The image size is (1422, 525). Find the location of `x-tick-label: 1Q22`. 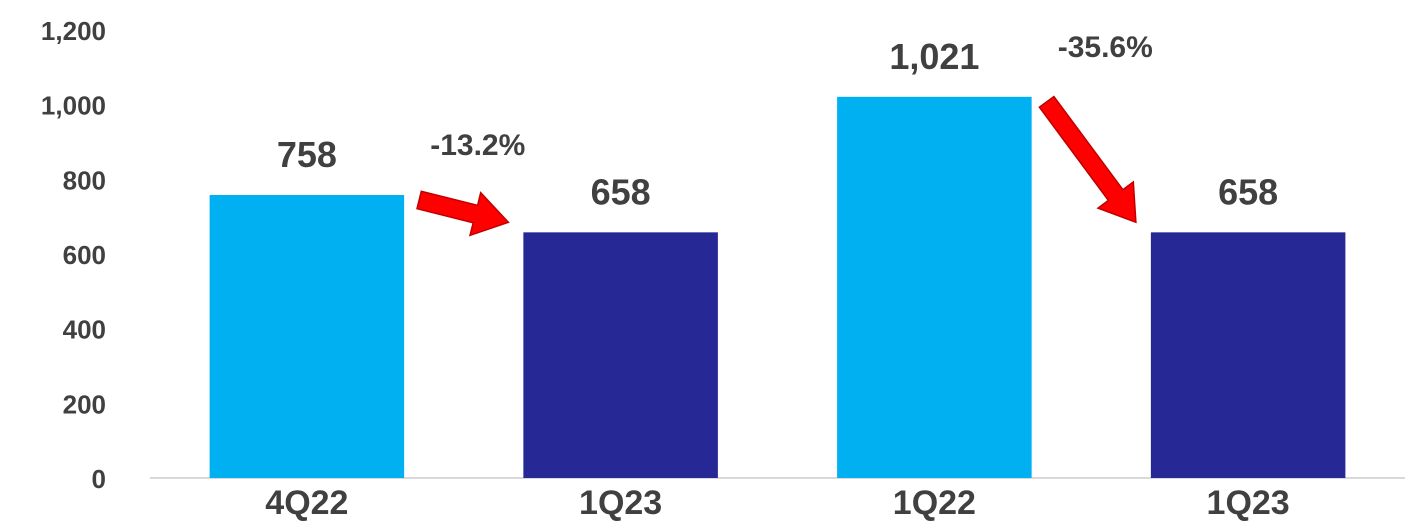

x-tick-label: 1Q22 is located at coordinates (934, 503).